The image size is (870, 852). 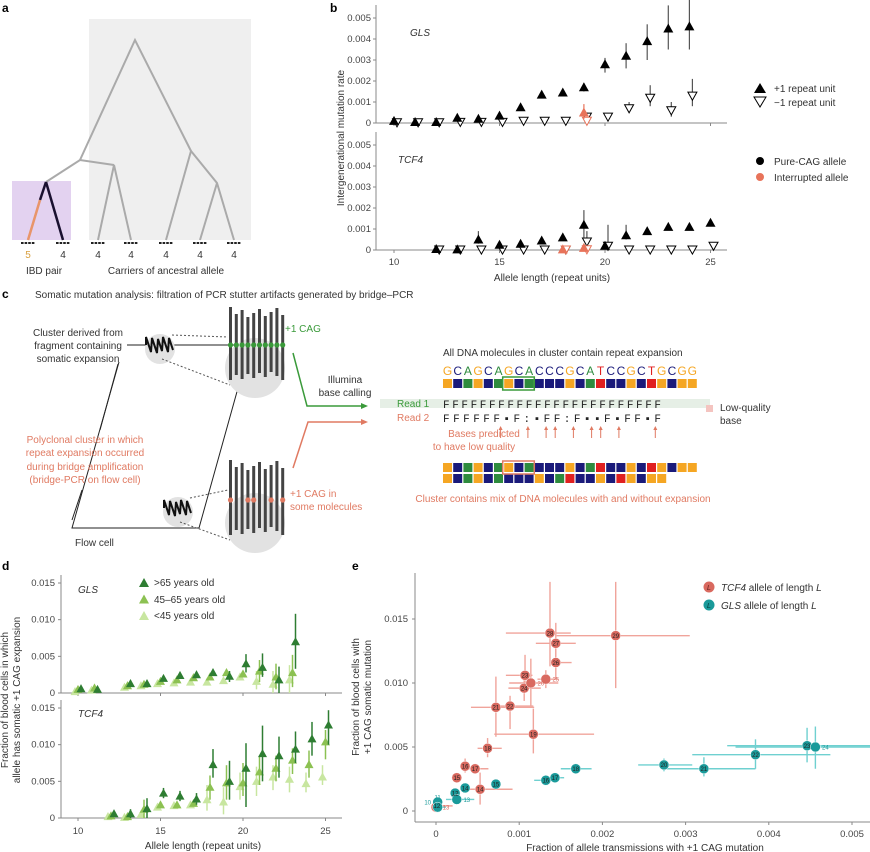 I want to click on point-label: 12, so click(x=436, y=807).